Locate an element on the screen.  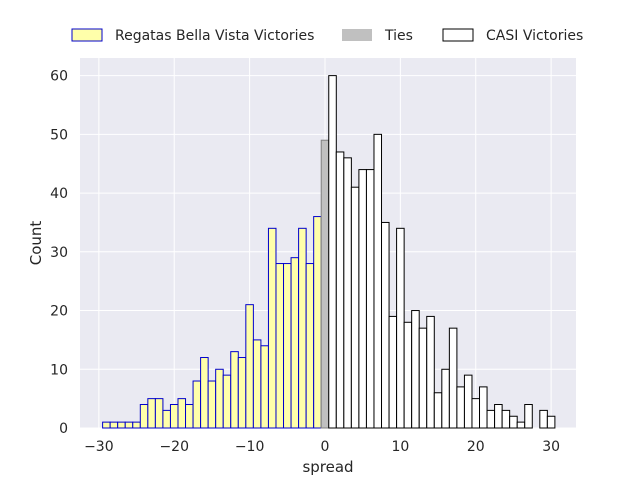
x-tick-label: 20 is located at coordinates (476, 447).